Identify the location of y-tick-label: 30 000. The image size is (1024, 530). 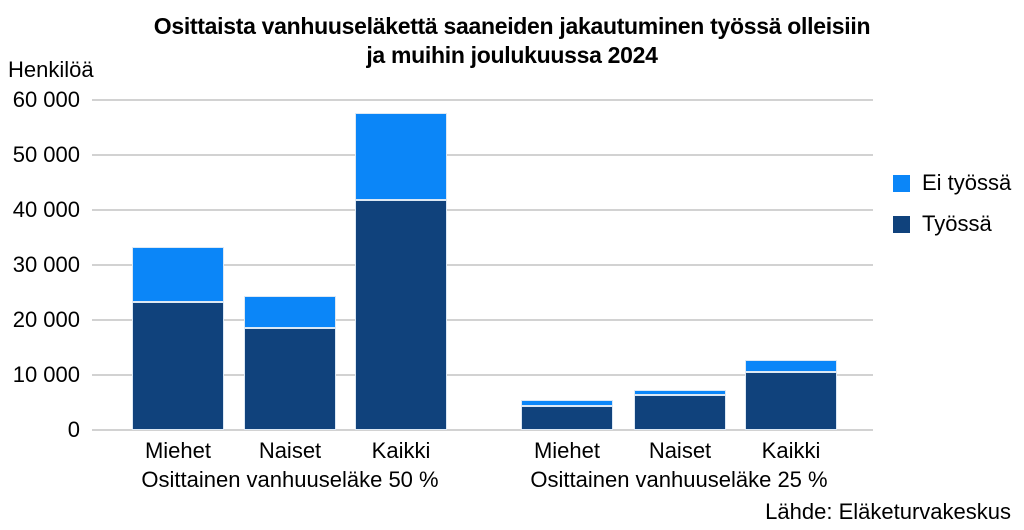
(46, 264).